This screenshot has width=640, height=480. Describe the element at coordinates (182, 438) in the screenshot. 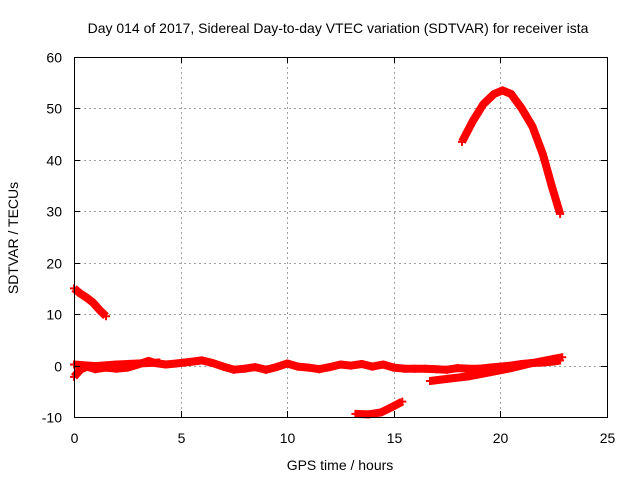

I see `x-tick-label: 5` at that location.